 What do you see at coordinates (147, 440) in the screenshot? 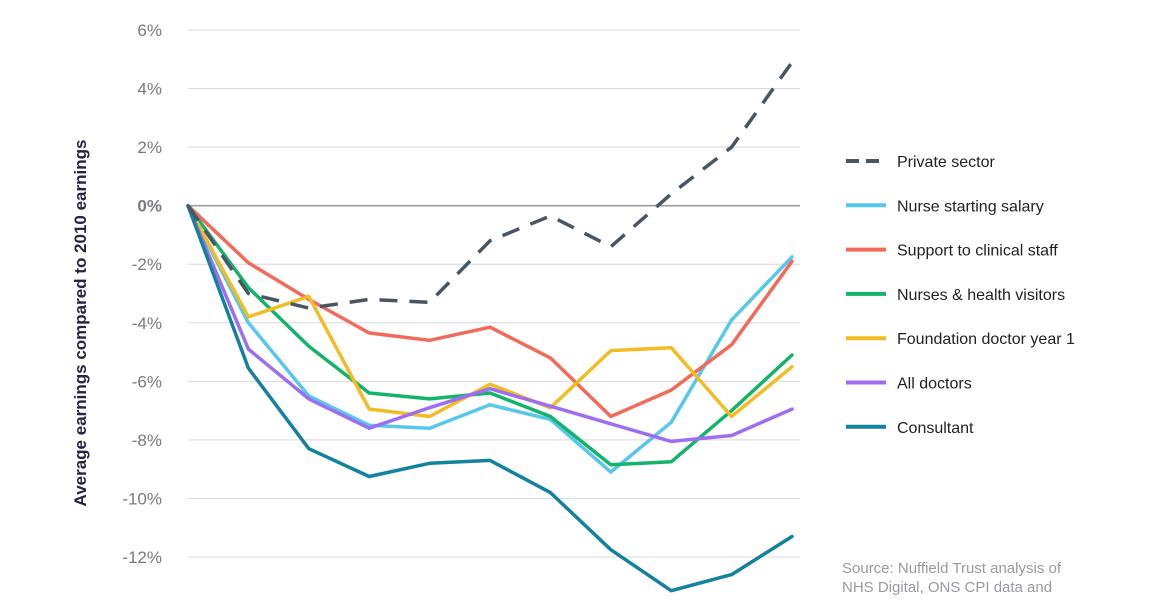
I see `y-tick-label: -8%` at bounding box center [147, 440].